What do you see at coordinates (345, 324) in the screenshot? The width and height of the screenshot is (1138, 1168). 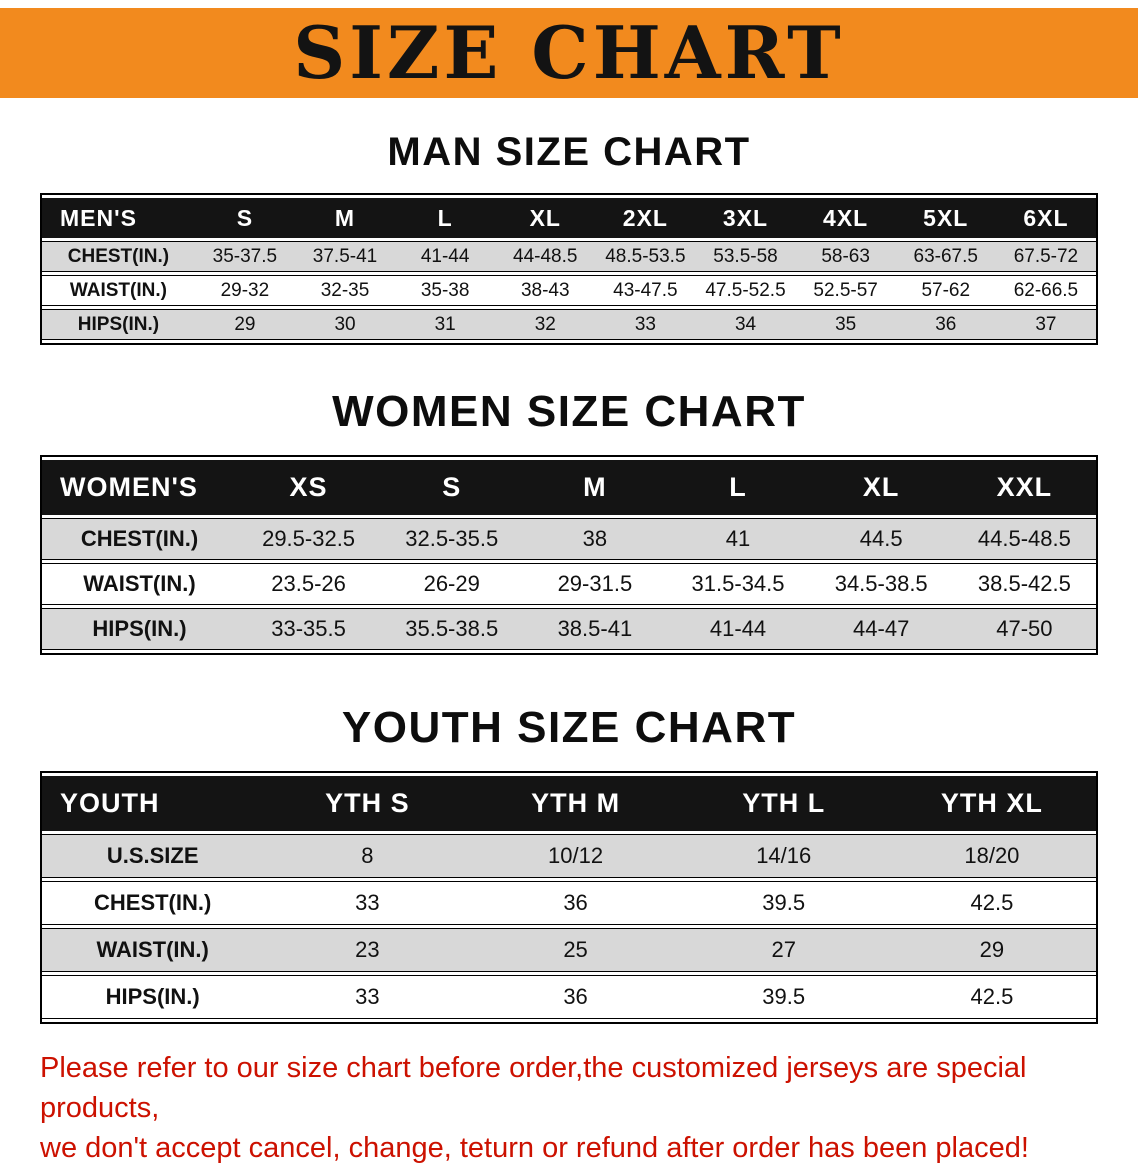 I see `size-value: 30` at bounding box center [345, 324].